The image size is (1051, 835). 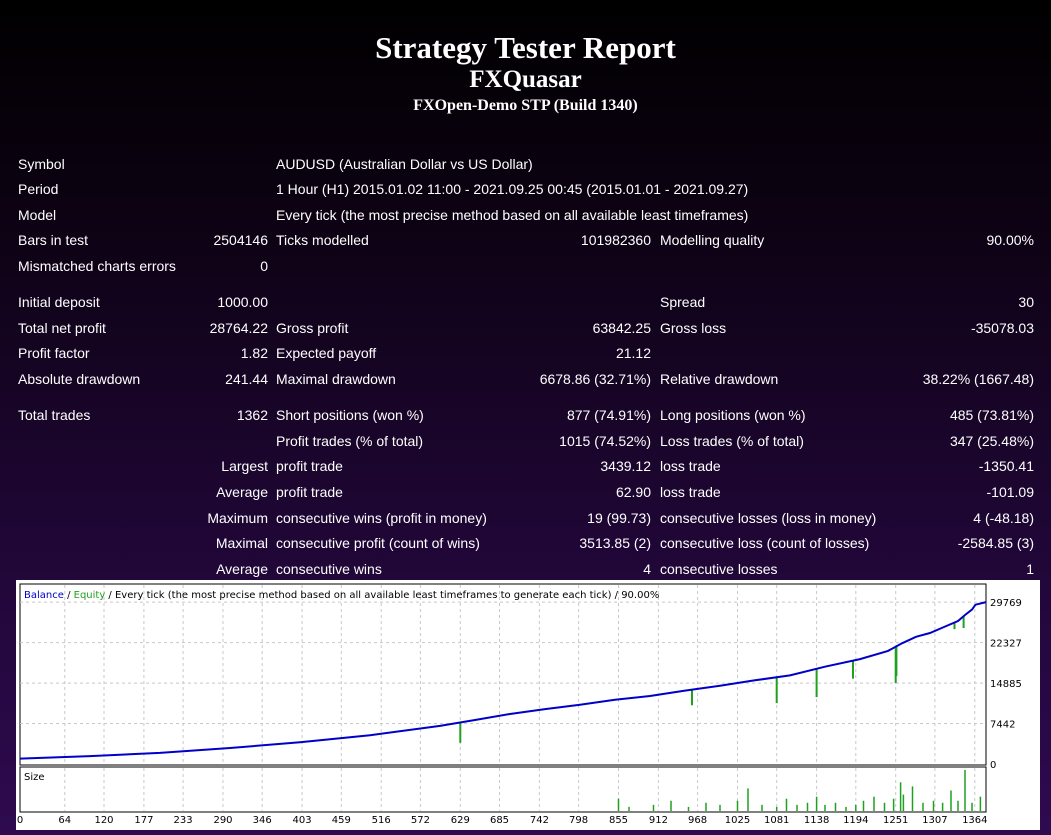 I want to click on avg-losses-value: 1, so click(x=1030, y=569).